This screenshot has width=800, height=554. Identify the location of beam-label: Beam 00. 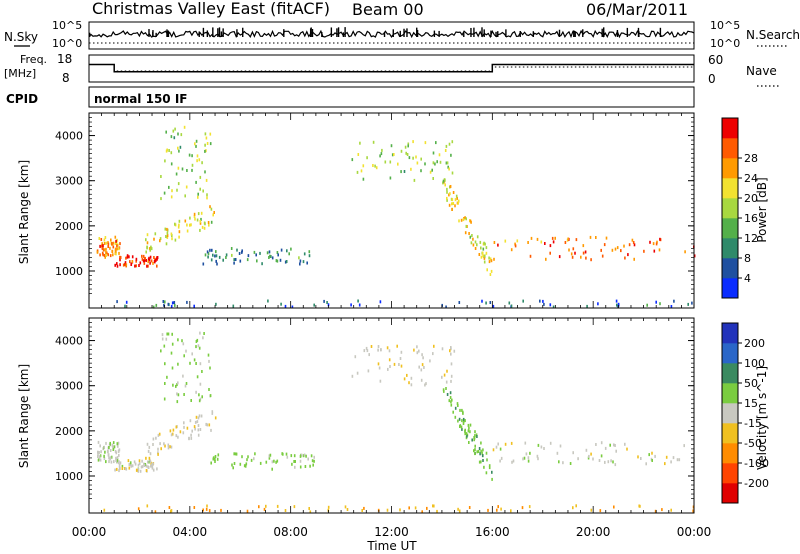
(388, 9).